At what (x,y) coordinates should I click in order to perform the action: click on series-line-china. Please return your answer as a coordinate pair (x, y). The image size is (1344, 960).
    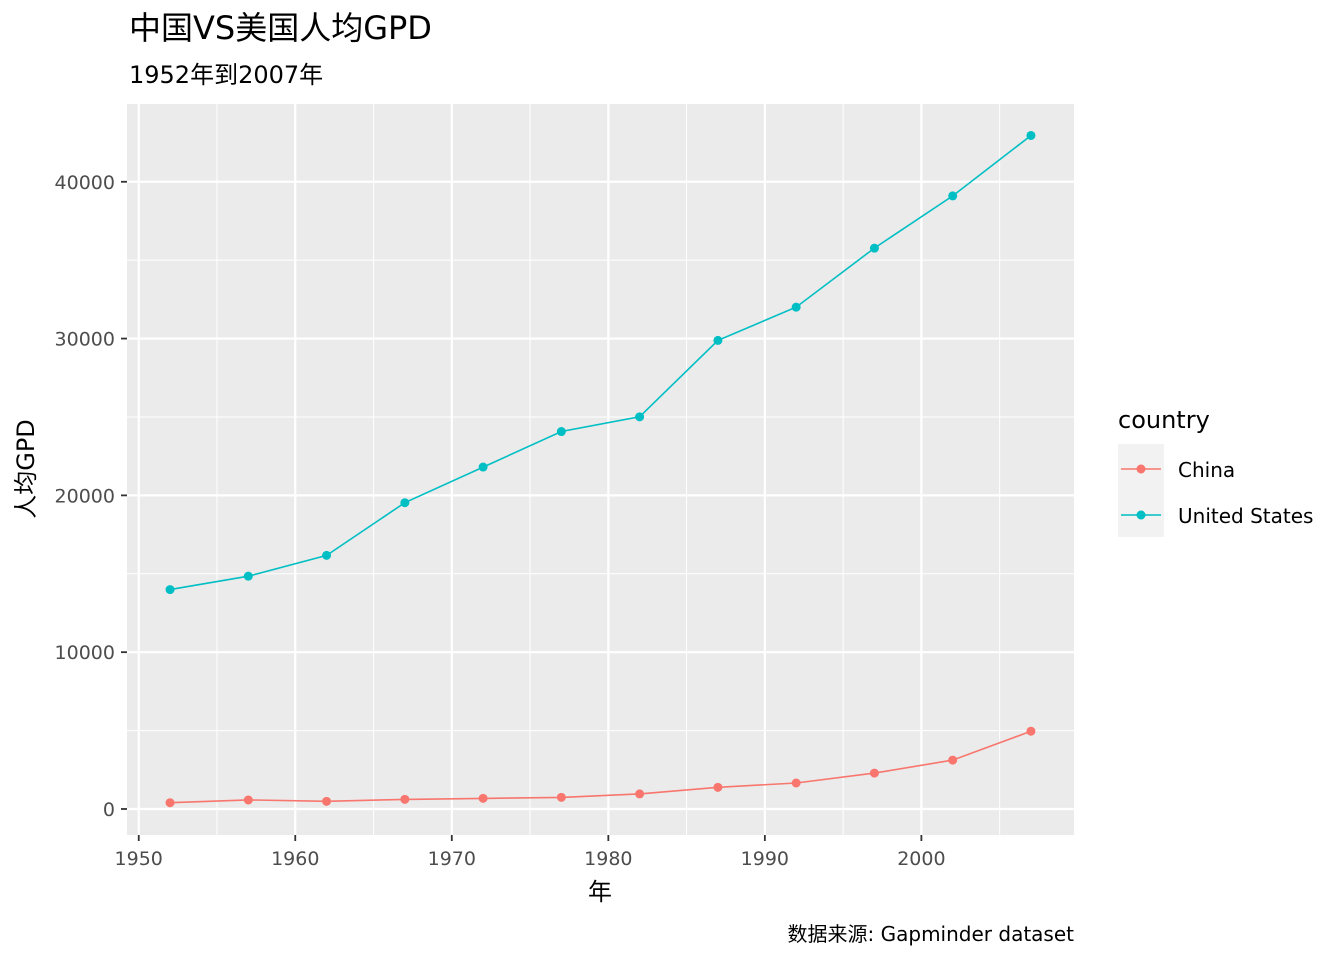
    Looking at the image, I should click on (600, 767).